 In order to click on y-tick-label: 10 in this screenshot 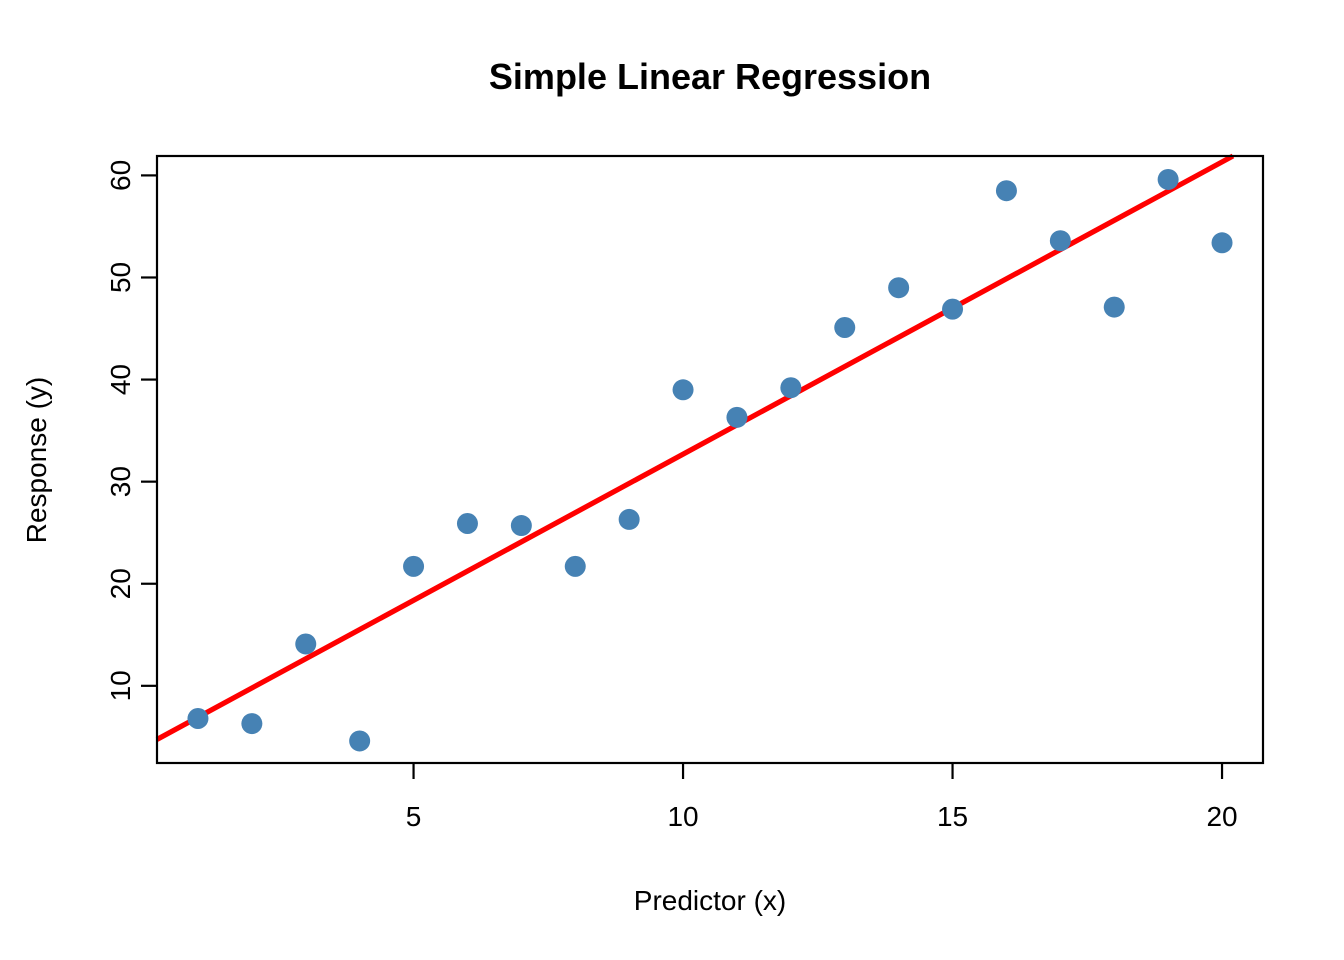, I will do `click(120, 685)`.